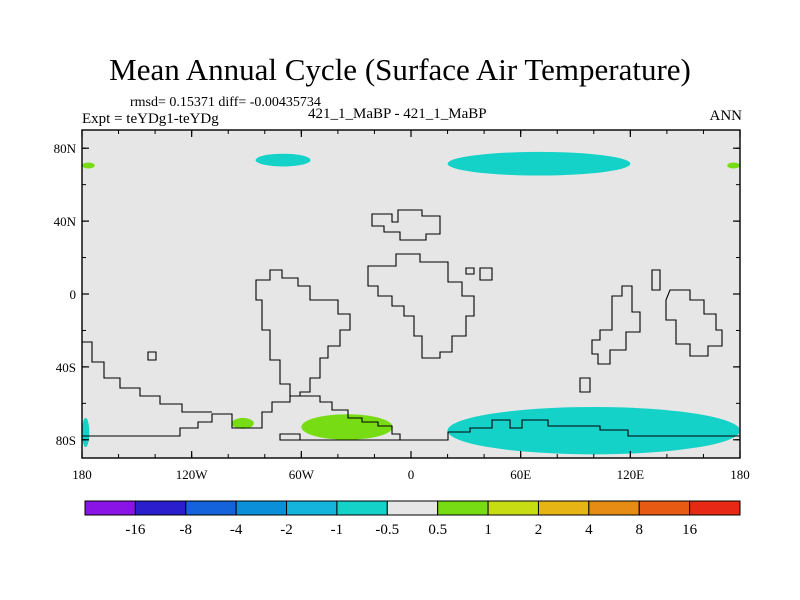  I want to click on case-label: 421_1_MaBP - 421_1_MaBP, so click(397, 114).